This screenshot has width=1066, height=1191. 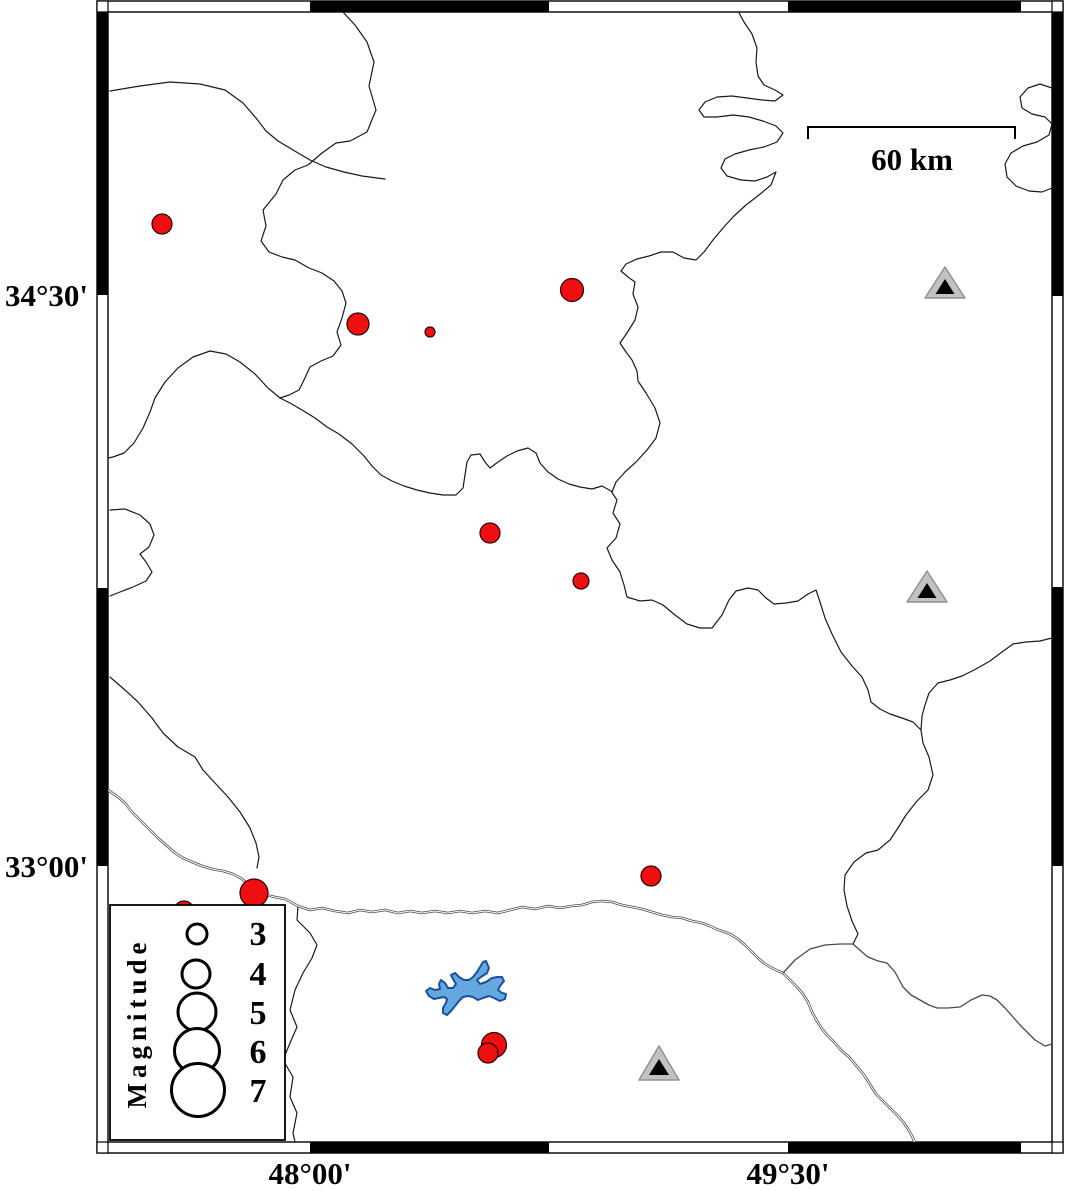 What do you see at coordinates (912, 159) in the screenshot?
I see `scale-bar-label: 60 km` at bounding box center [912, 159].